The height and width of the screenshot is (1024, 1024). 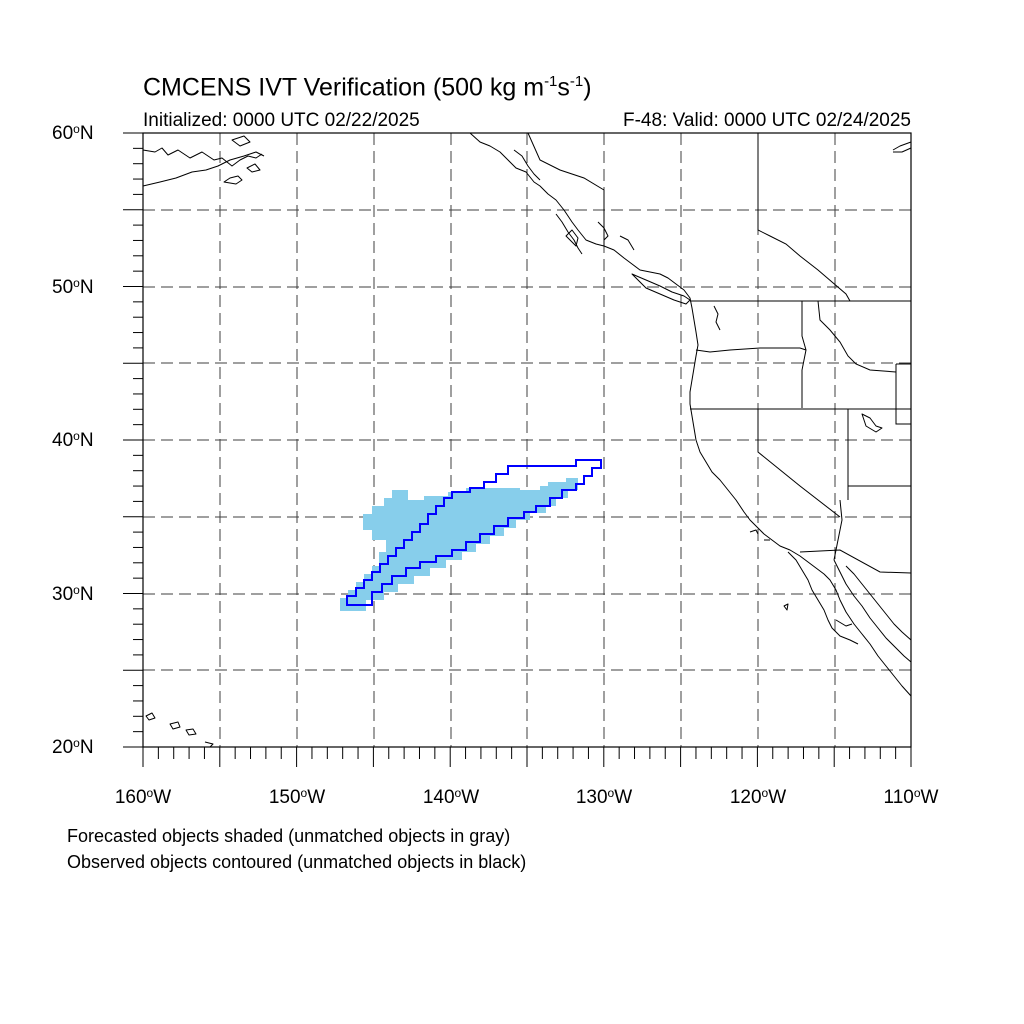 I want to click on initialized-time: Initialized: 0000 UTC 02/22/2025, so click(x=281, y=120).